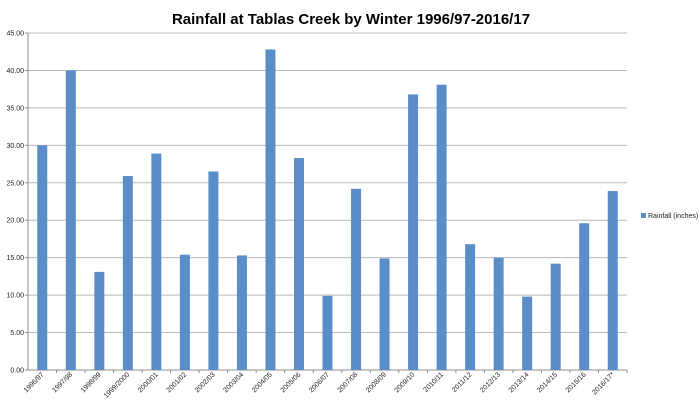 This screenshot has width=700, height=406. What do you see at coordinates (376, 382) in the screenshot?
I see `x-tick-label: 2008/09` at bounding box center [376, 382].